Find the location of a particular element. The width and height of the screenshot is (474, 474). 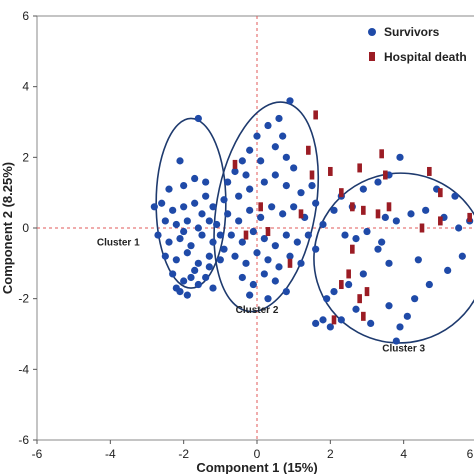

x-tick-label: -4 is located at coordinates (110, 454).